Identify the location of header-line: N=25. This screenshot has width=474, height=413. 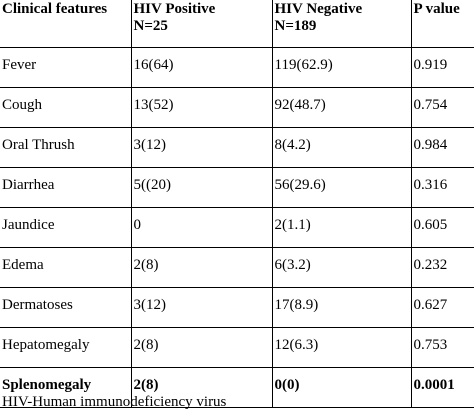
(150, 26).